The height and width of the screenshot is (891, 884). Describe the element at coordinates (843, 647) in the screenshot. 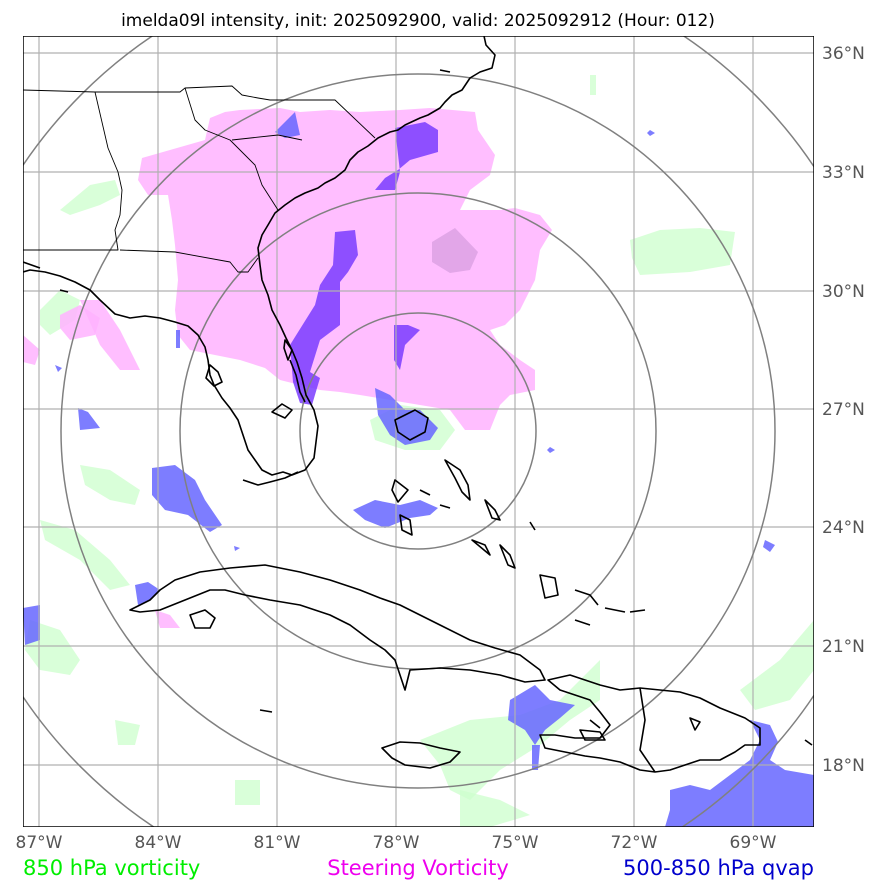

I see `lat-label: 21°N` at that location.